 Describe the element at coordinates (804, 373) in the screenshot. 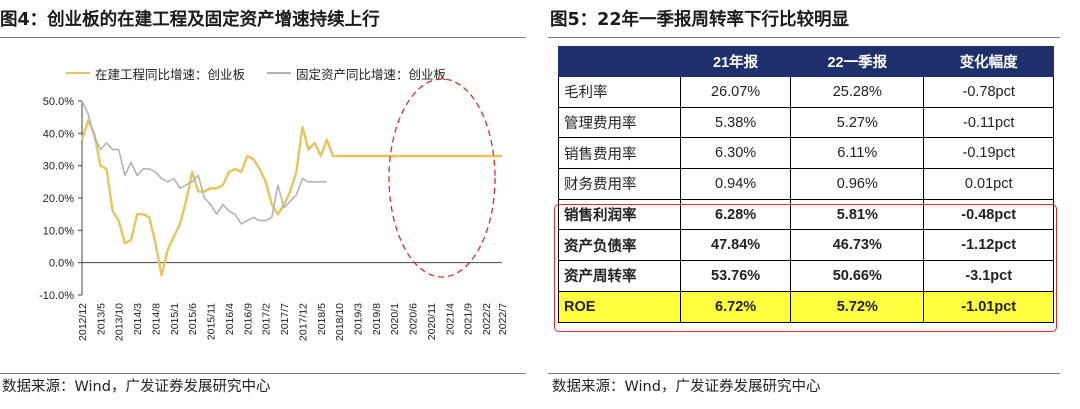

I see `source-divider-right` at that location.